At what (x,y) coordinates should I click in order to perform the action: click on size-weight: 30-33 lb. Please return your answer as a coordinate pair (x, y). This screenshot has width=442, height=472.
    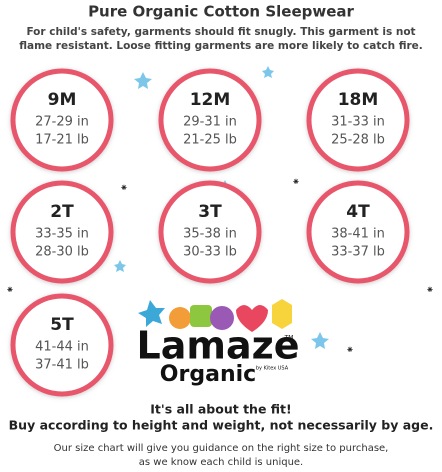
    Looking at the image, I should click on (210, 252).